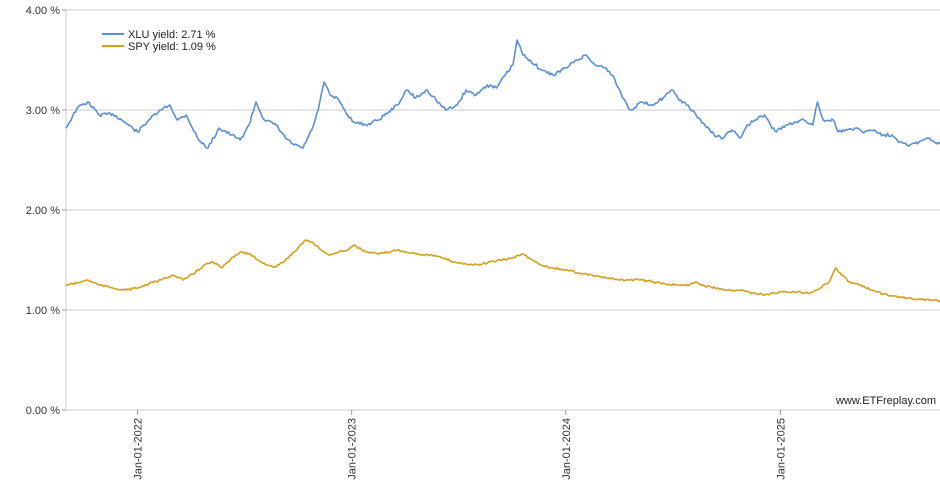 This screenshot has width=940, height=500. I want to click on x-tick-label: Jan-01-2024, so click(567, 449).